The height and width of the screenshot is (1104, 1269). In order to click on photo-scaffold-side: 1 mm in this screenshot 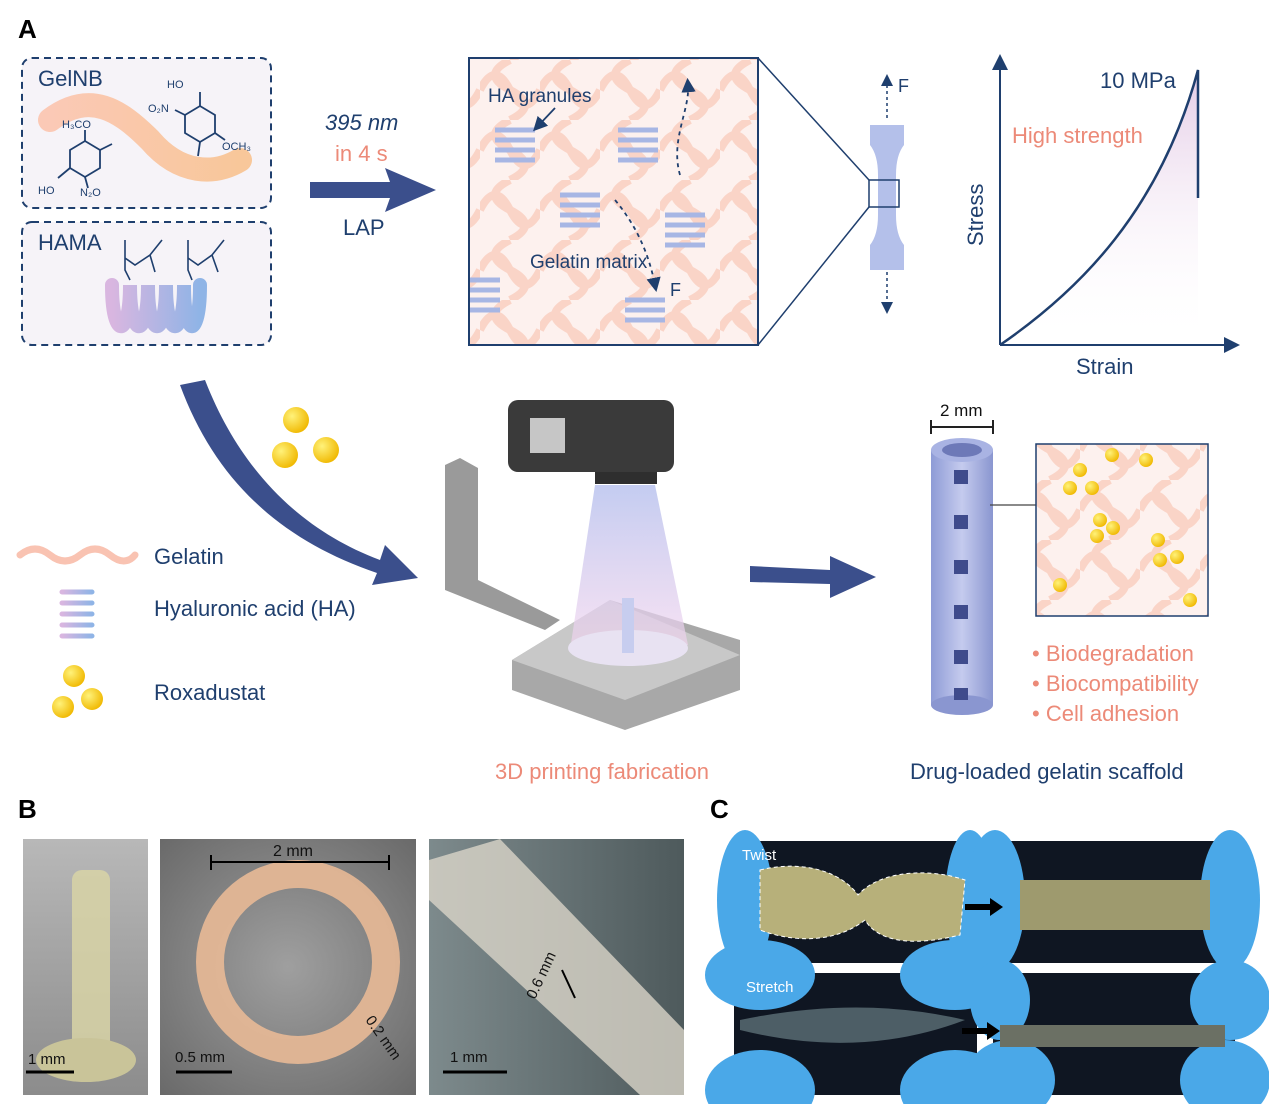, I will do `click(85, 967)`.